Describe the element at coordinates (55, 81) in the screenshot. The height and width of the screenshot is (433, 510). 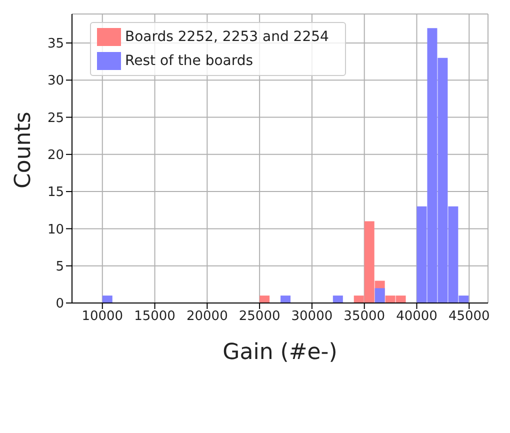
I see `y-tick-label: 30` at that location.